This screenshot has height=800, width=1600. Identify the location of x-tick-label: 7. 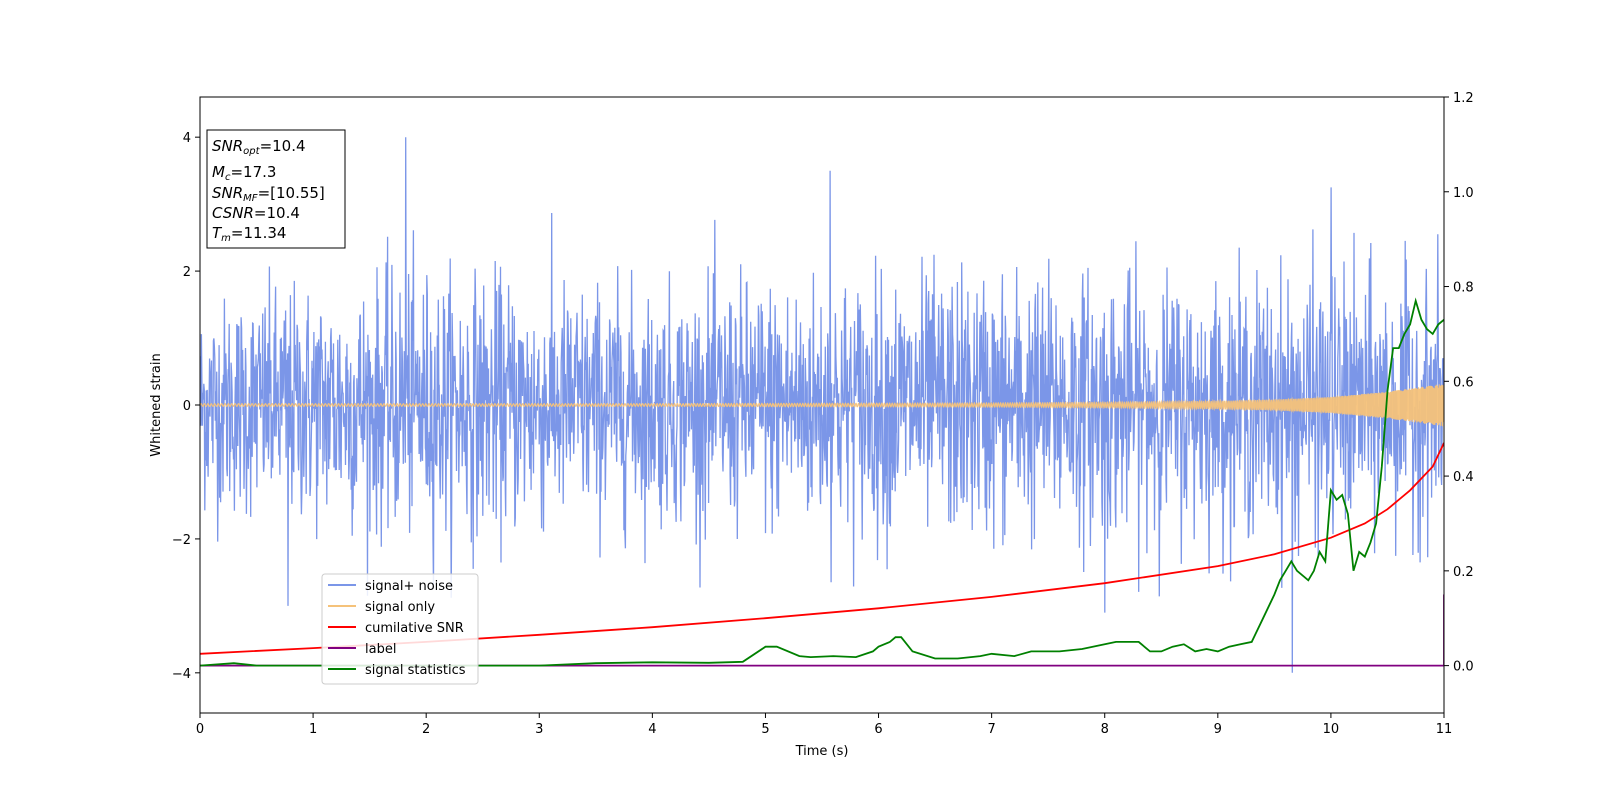
(991, 729).